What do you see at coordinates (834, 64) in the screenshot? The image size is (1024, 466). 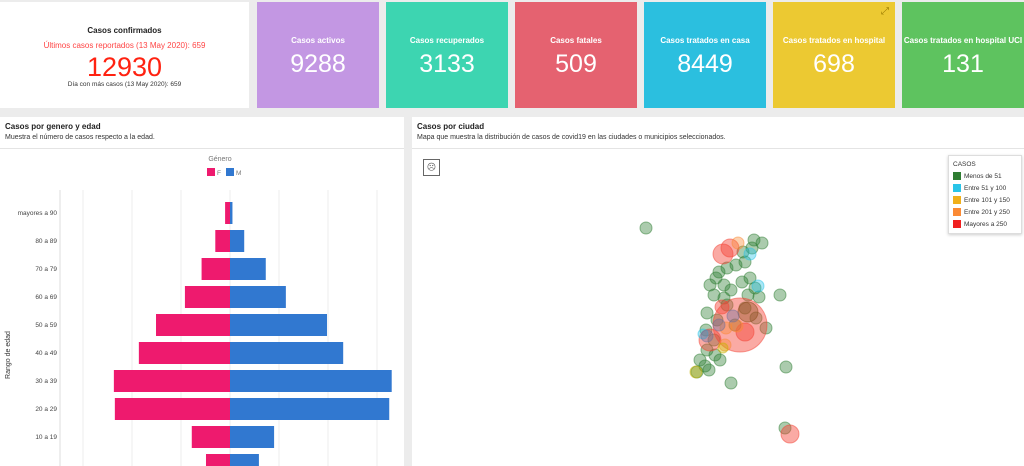 I see `card-value: 698` at bounding box center [834, 64].